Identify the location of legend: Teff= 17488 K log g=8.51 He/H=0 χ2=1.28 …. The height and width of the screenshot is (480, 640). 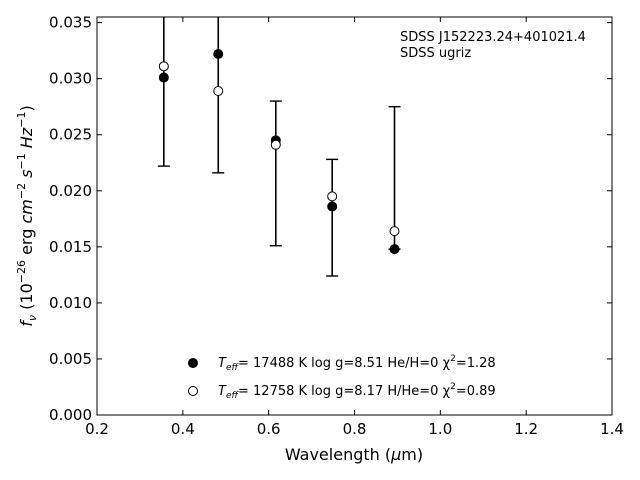
(342, 377).